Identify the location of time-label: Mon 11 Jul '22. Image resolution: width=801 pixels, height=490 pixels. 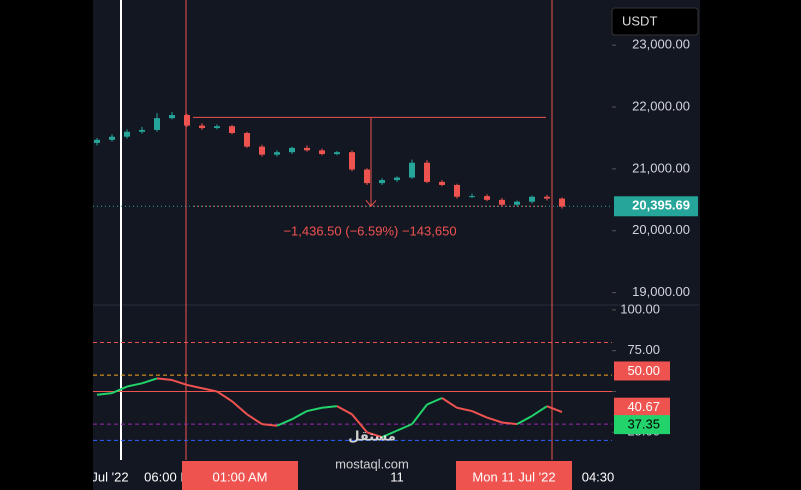
(513, 476).